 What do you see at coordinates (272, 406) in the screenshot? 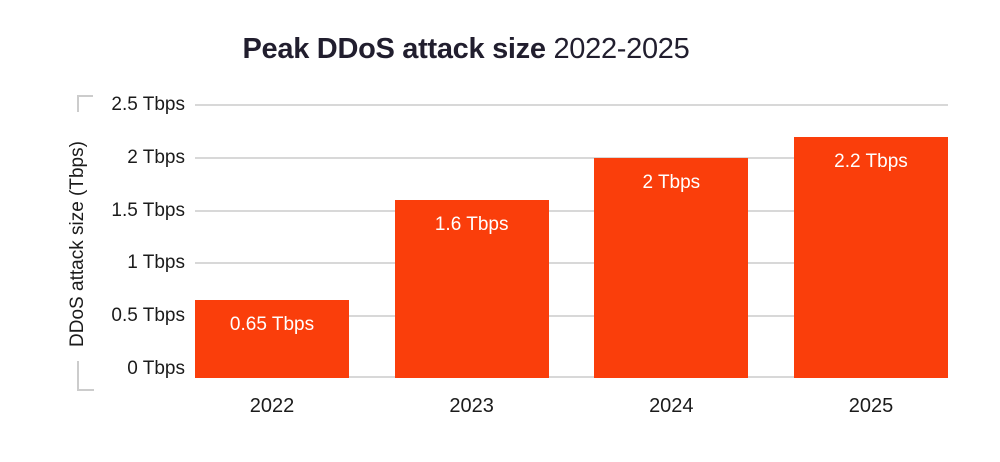
I see `x-axis-label-2022: 2022` at bounding box center [272, 406].